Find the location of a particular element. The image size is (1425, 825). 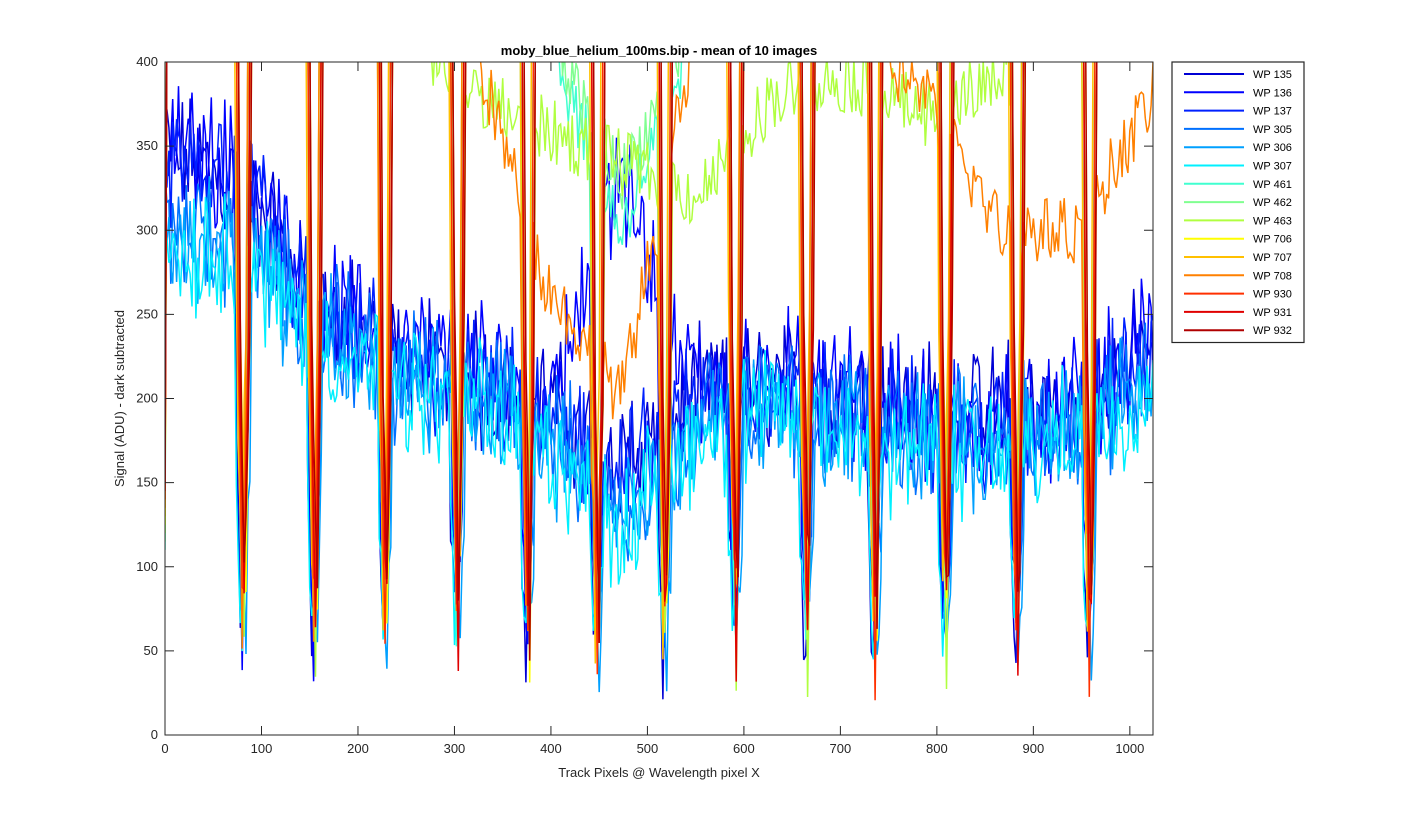

legend-entry: WP 135 is located at coordinates (1272, 75).